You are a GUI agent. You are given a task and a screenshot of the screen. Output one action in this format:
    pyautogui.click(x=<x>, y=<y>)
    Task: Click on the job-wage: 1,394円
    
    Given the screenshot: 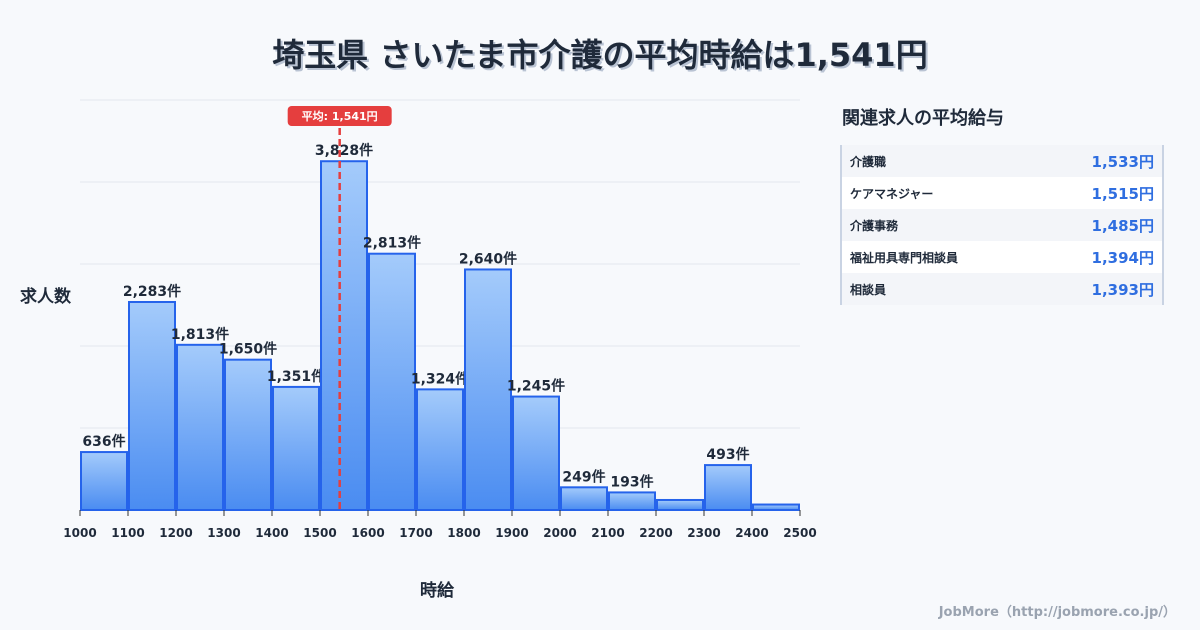 What is the action you would take?
    pyautogui.click(x=1122, y=257)
    